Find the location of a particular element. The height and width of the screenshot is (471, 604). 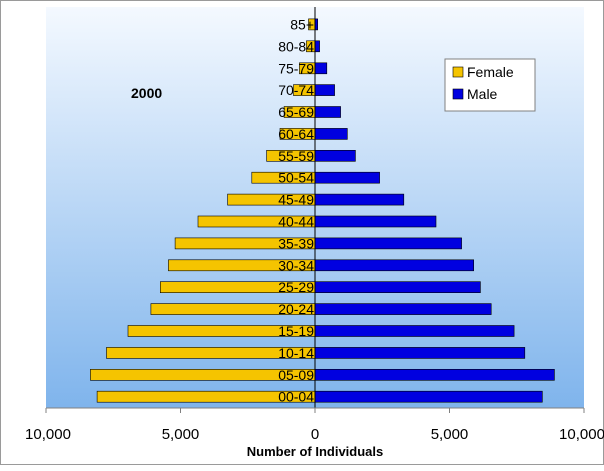

category-label-75-79: 75-79 is located at coordinates (296, 68).